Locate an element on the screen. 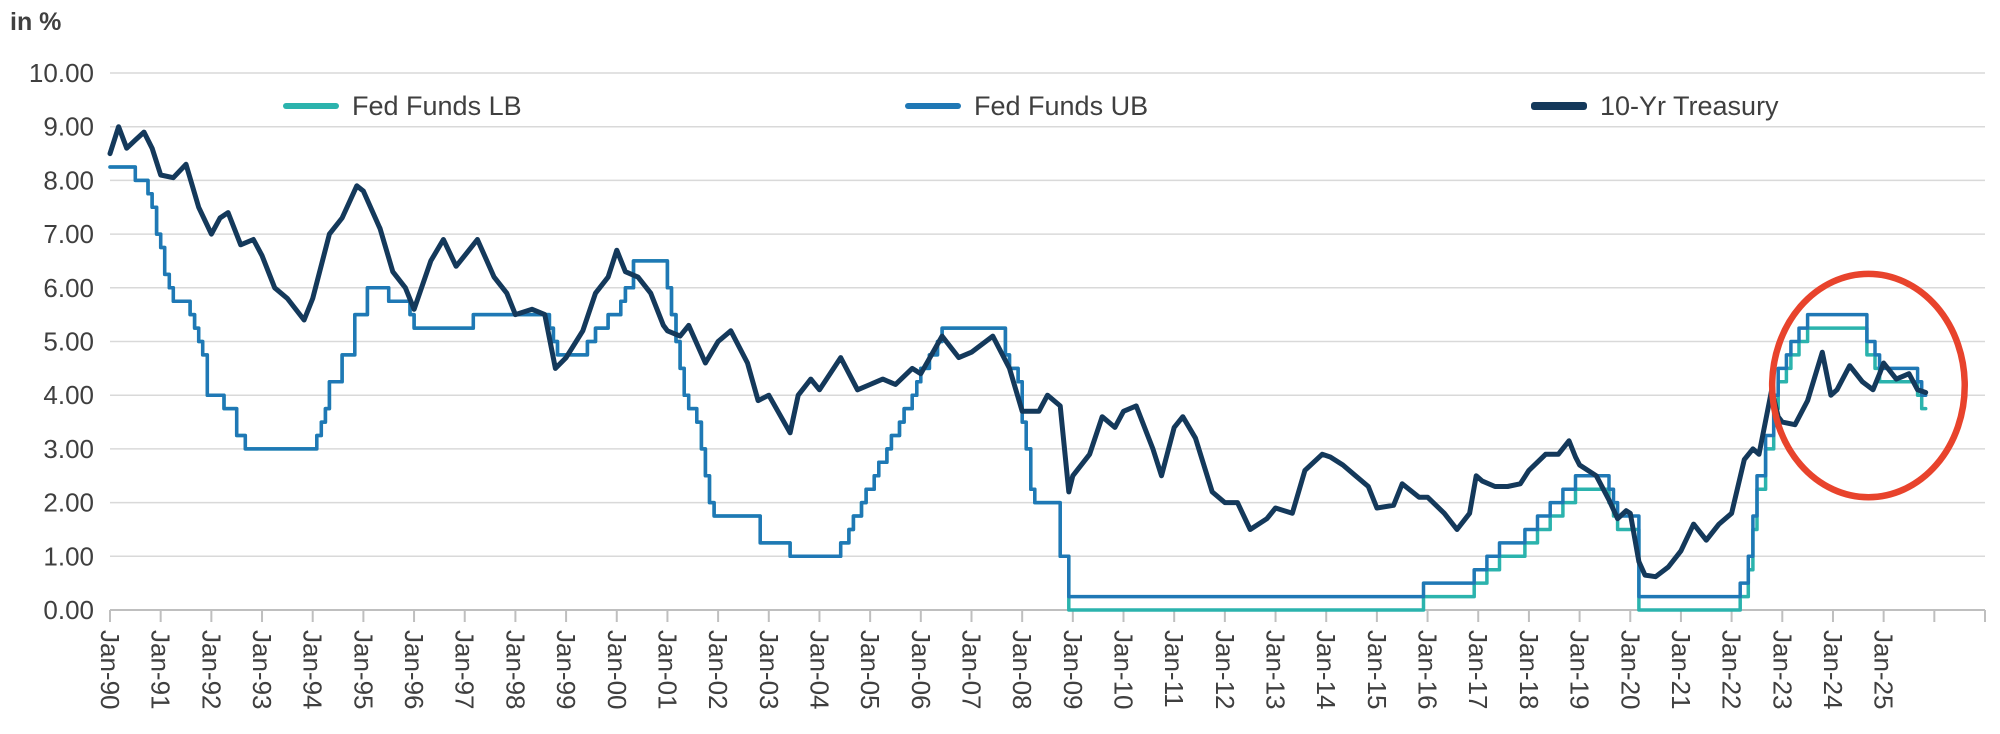 The width and height of the screenshot is (2000, 734). x-axis-label: Jan-16 is located at coordinates (1428, 670).